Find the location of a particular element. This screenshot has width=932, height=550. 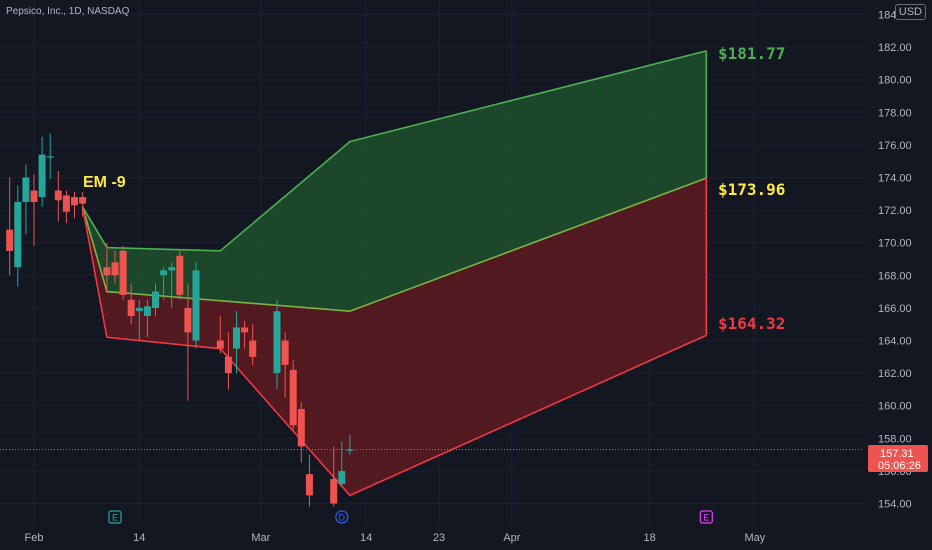

price-tag-countdown: 05:06:26 is located at coordinates (899, 466).